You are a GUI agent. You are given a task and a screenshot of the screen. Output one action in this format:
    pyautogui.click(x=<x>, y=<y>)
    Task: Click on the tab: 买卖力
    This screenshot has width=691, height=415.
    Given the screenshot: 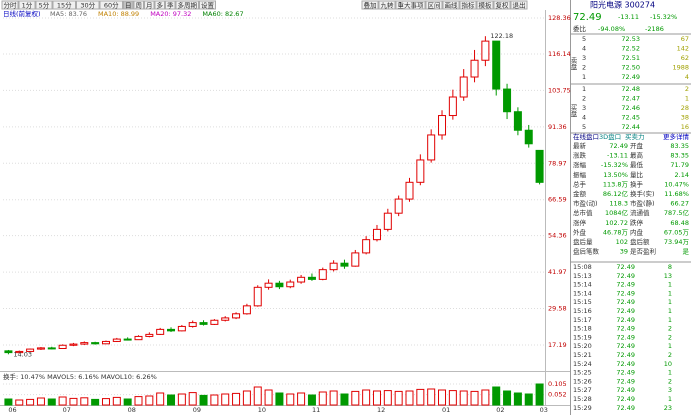 What is the action you would take?
    pyautogui.click(x=635, y=136)
    